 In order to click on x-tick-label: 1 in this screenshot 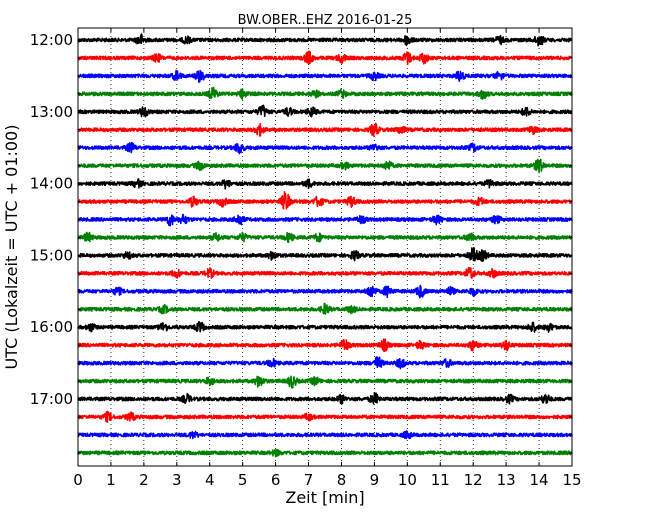, I will do `click(111, 480)`.